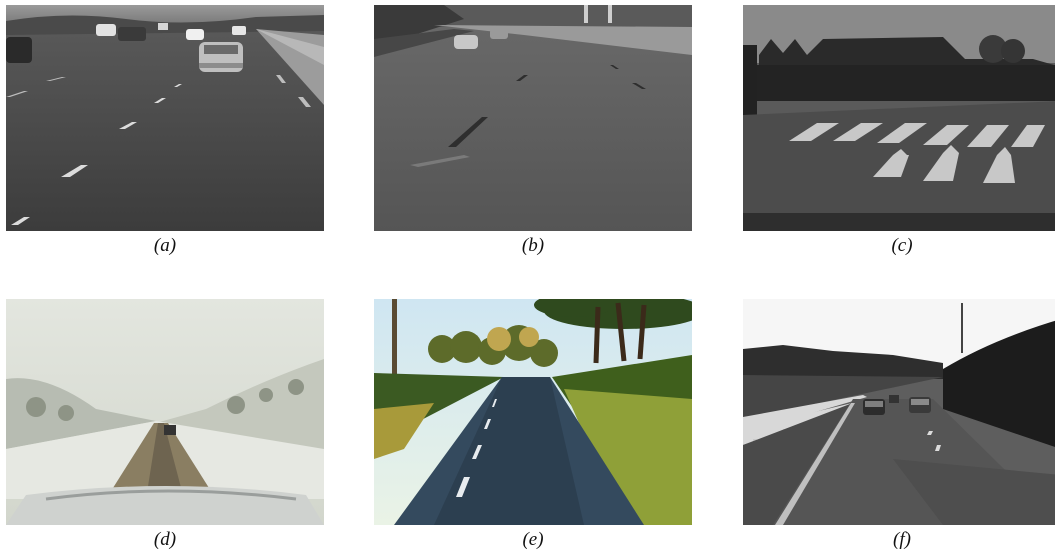 The height and width of the screenshot is (553, 1055). Describe the element at coordinates (165, 412) in the screenshot. I see `road-image-d` at that location.